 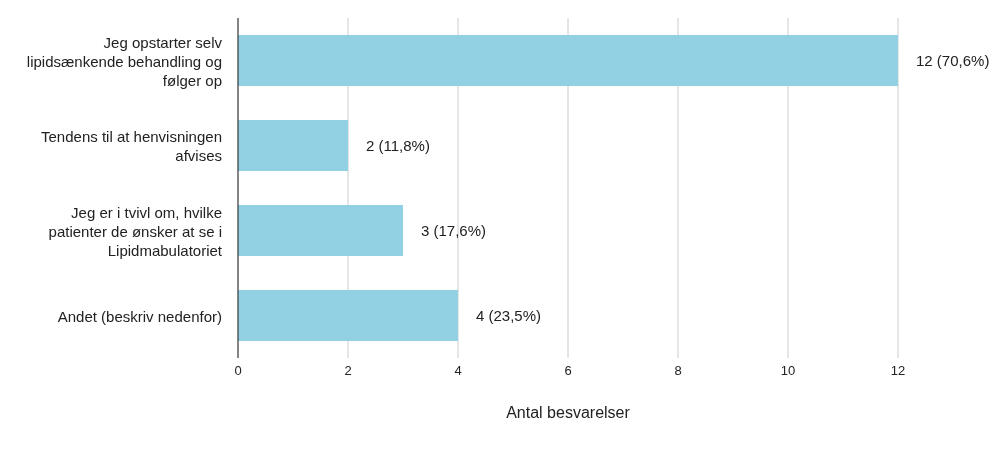 I want to click on x-axis-title: Antal besvarelser, so click(x=568, y=412).